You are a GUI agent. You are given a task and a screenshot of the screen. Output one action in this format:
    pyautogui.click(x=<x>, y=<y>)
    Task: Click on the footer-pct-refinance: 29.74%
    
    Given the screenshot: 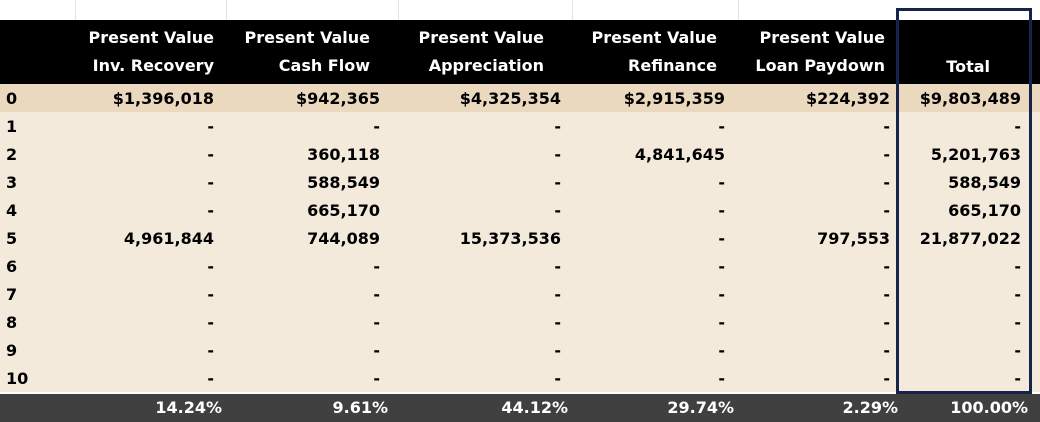 What is the action you would take?
    pyautogui.click(x=700, y=407)
    